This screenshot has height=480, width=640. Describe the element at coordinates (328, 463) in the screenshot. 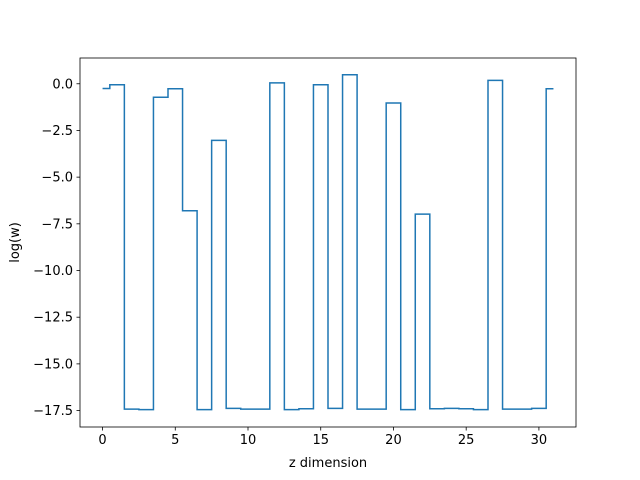

I see `x-axis-label: z dimension` at that location.